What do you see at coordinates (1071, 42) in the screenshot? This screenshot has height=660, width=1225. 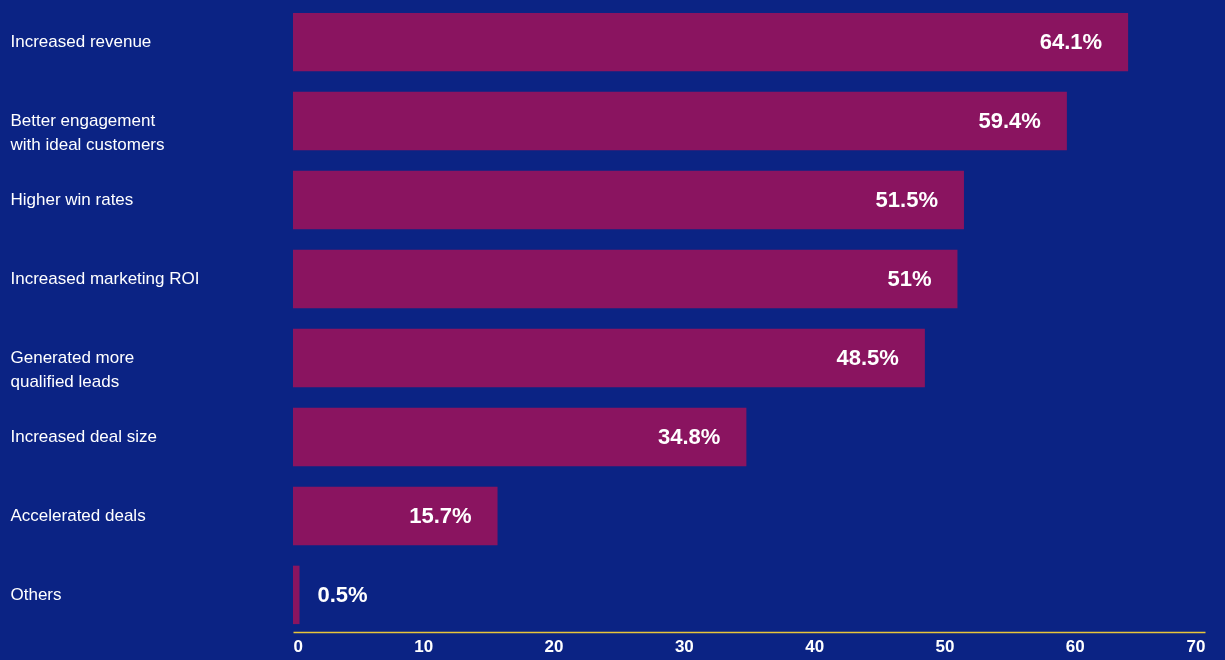 I see `data-label: 64.1%` at bounding box center [1071, 42].